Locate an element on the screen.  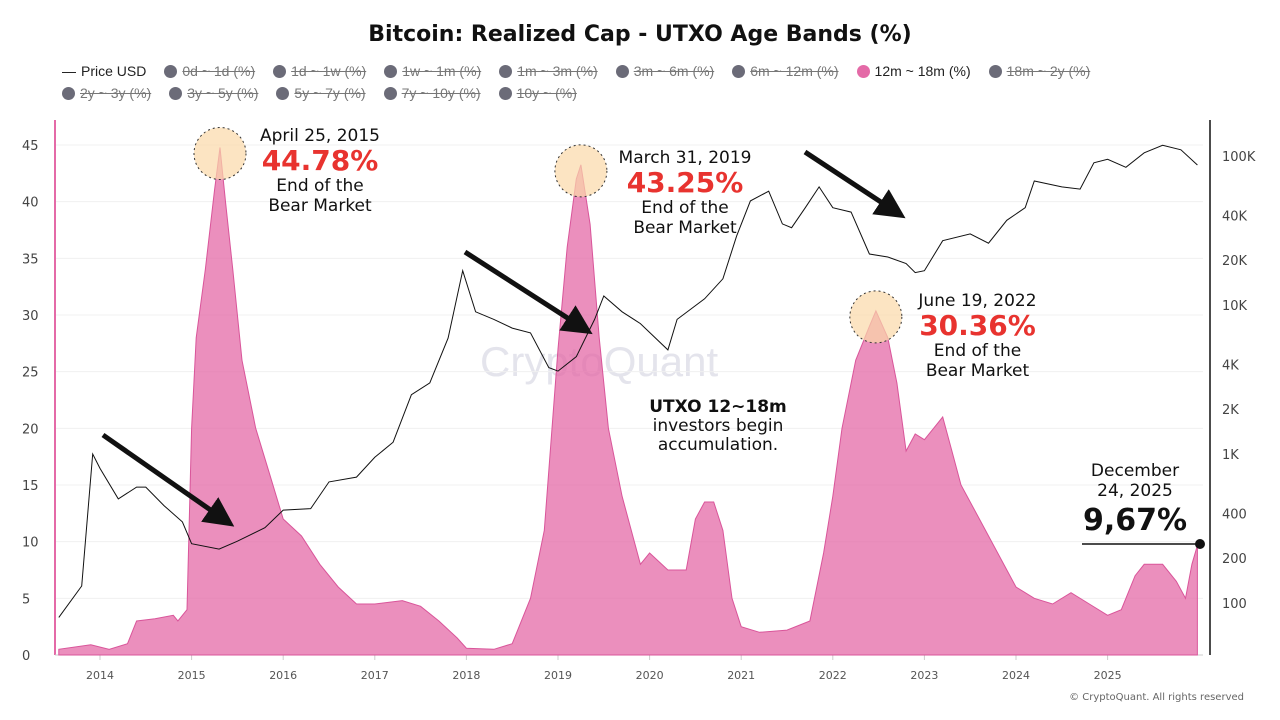
legend-item: 1w ~ 1m (%) is located at coordinates (432, 71).